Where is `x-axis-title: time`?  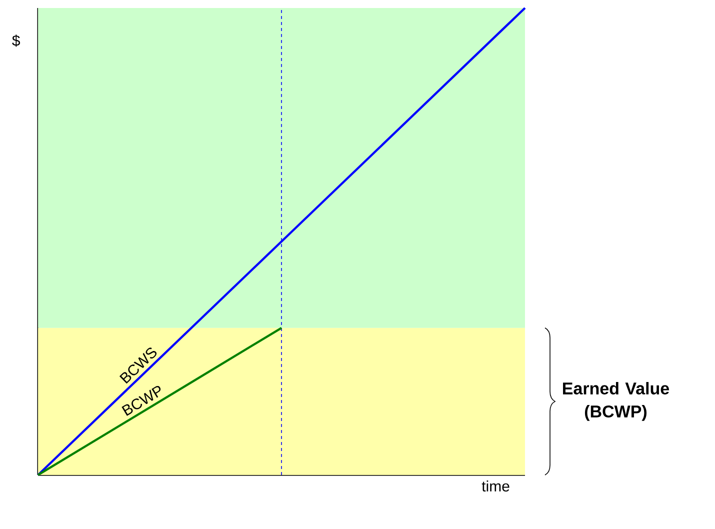
x-axis-title: time is located at coordinates (496, 486).